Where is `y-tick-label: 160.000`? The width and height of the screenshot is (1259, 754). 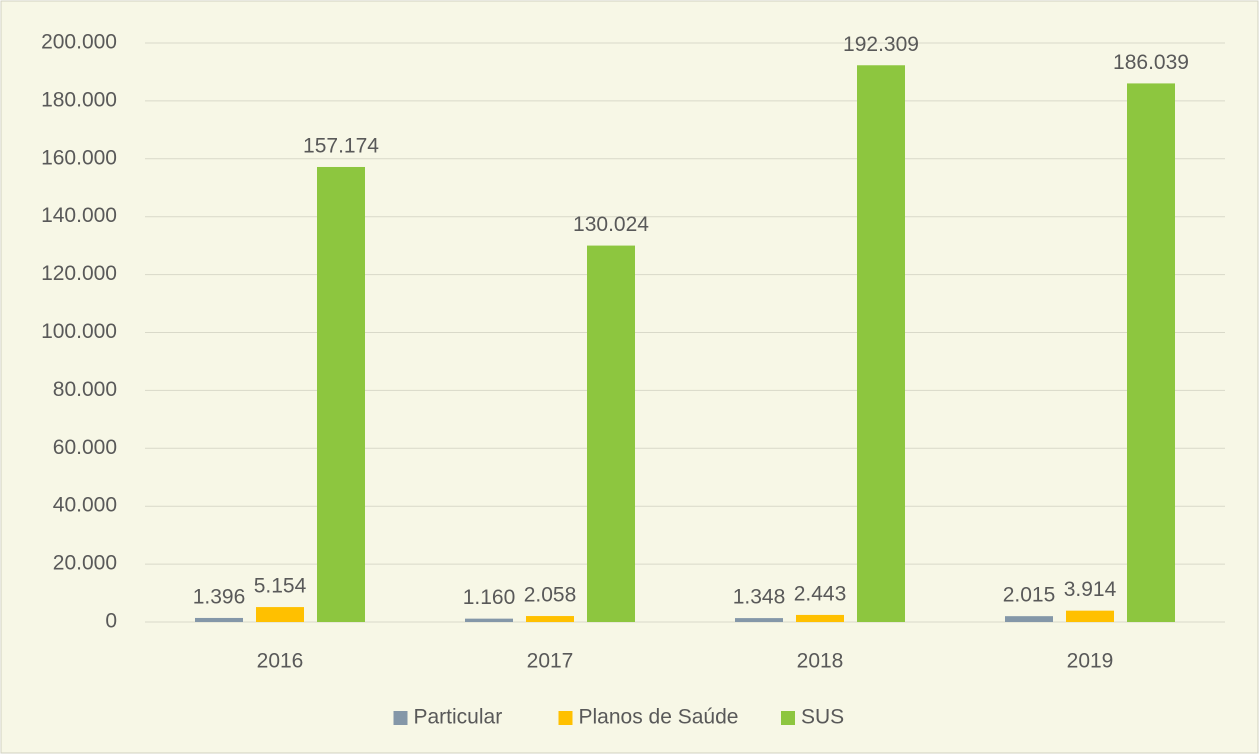 y-tick-label: 160.000 is located at coordinates (79, 157).